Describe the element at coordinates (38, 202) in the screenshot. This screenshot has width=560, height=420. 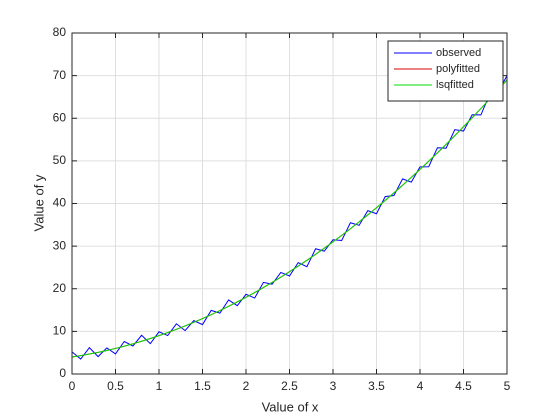
I see `y-axis-label: Value of y` at that location.